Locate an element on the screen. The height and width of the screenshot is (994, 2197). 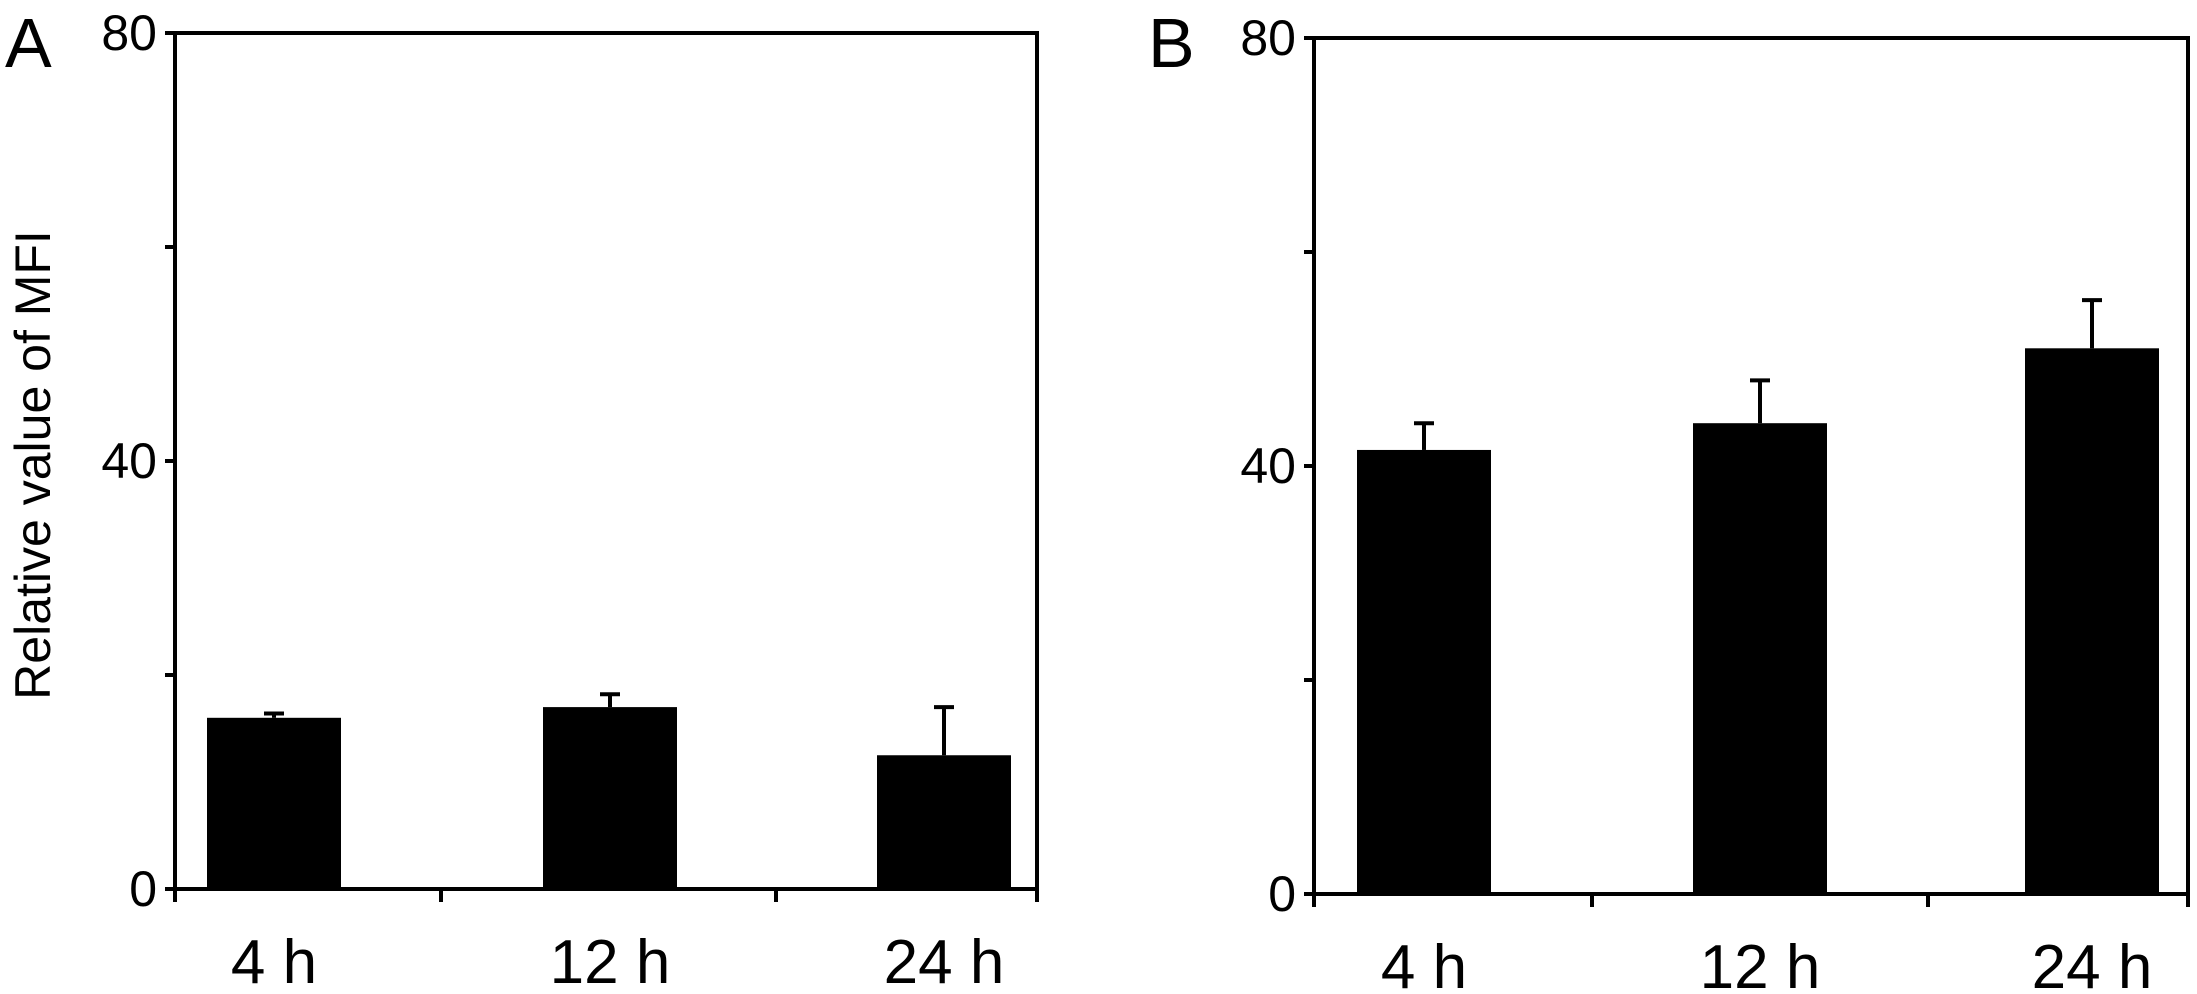
panel-a-x-axis: 4 h 12 h 24 h is located at coordinates (606, 941).